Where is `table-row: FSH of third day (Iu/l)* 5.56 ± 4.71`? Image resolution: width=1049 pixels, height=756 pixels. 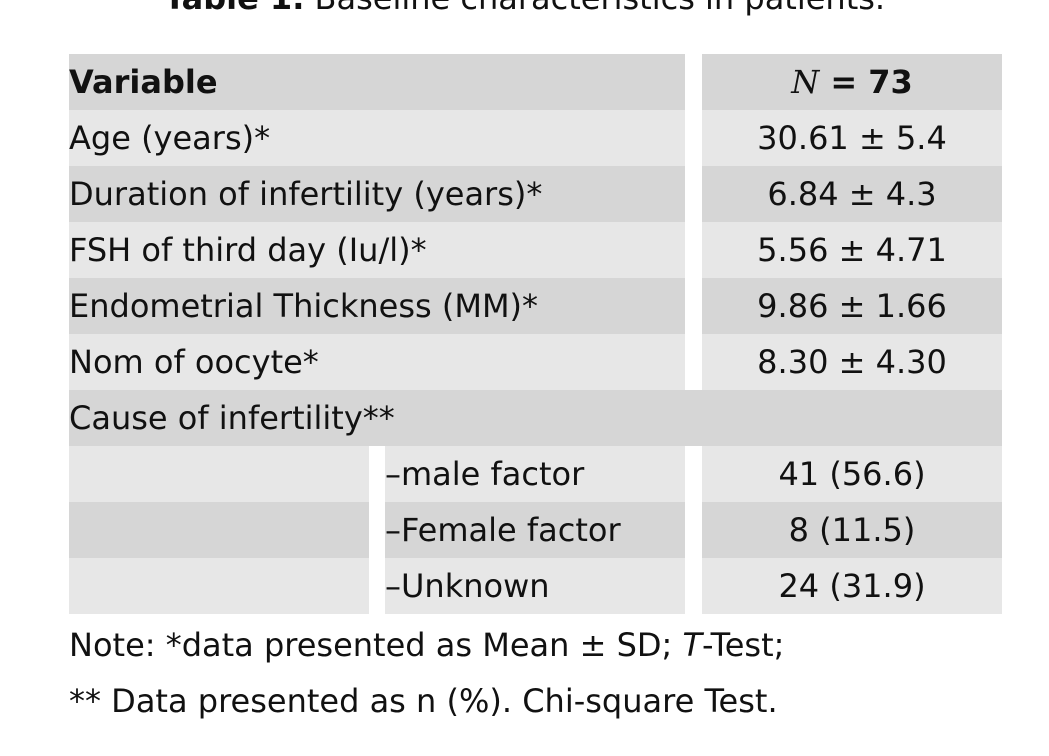 table-row: FSH of third day (Iu/l)* 5.56 ± 4.71 is located at coordinates (535, 250).